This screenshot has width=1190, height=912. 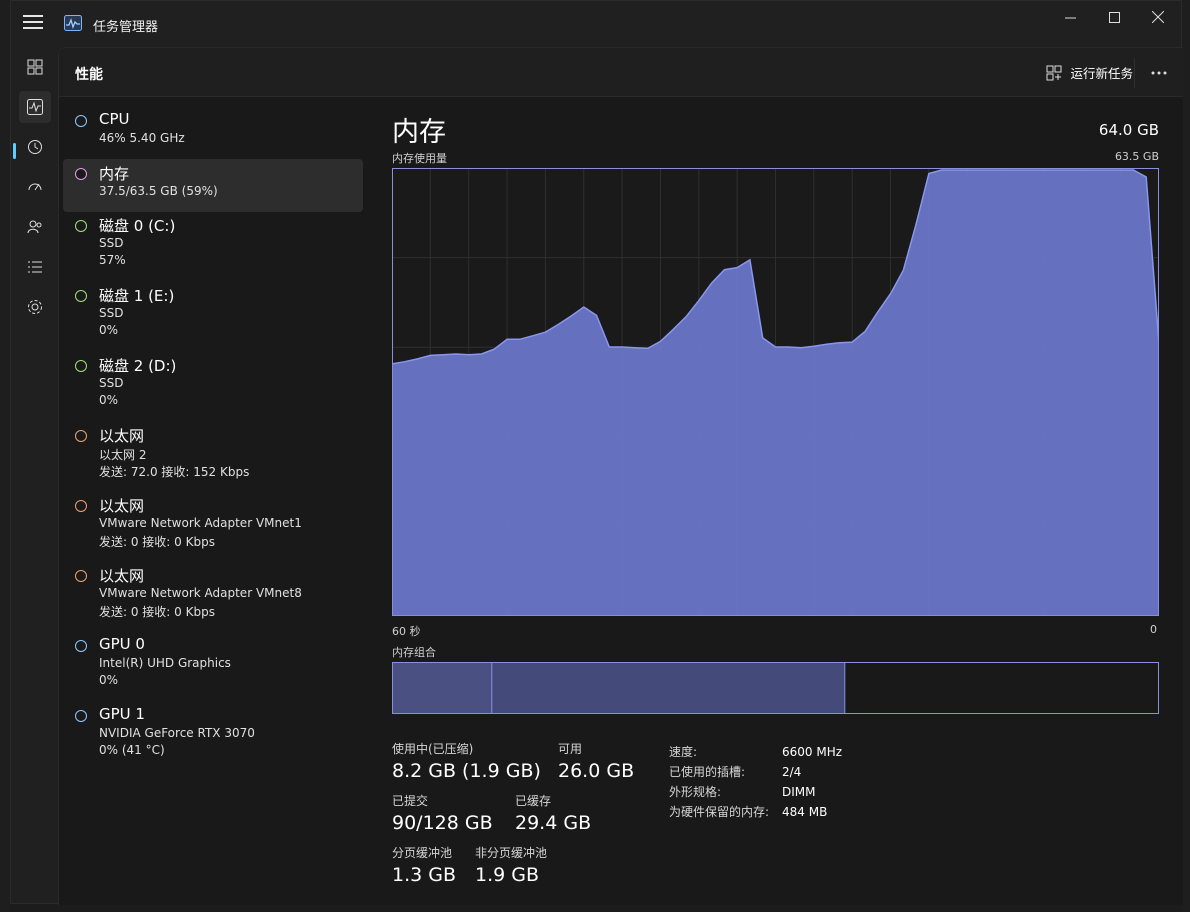 I want to click on stat-committed: 已提交 90/128 GB, so click(x=442, y=813).